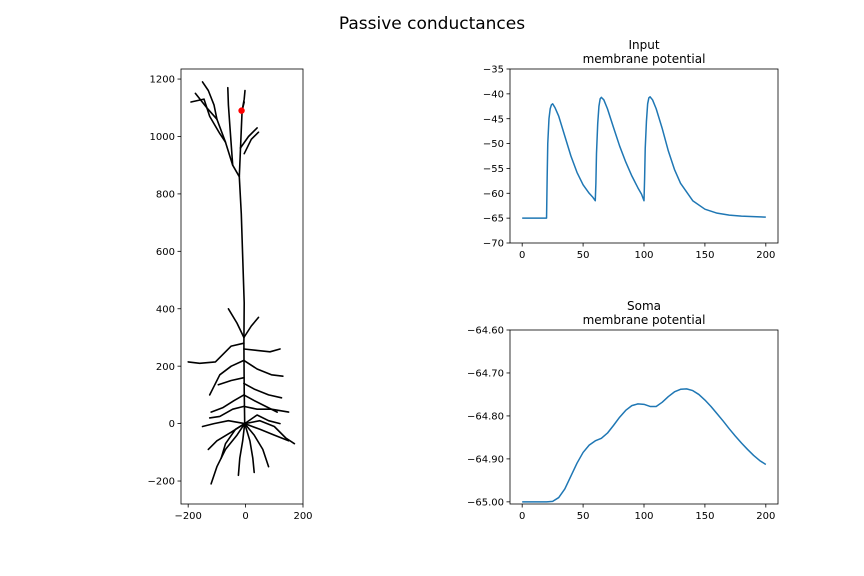 This screenshot has height=576, width=864. Describe the element at coordinates (161, 482) in the screenshot. I see `y-tick-label: −200` at that location.